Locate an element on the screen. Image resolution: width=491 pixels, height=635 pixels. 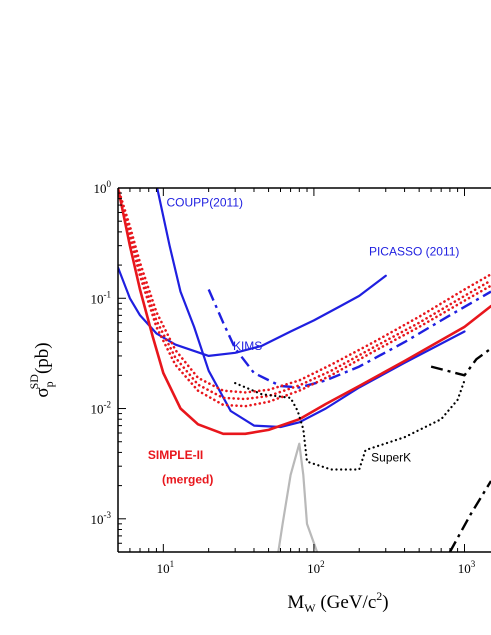
annotation-picasso: PICASSO (2011) is located at coordinates (414, 251).